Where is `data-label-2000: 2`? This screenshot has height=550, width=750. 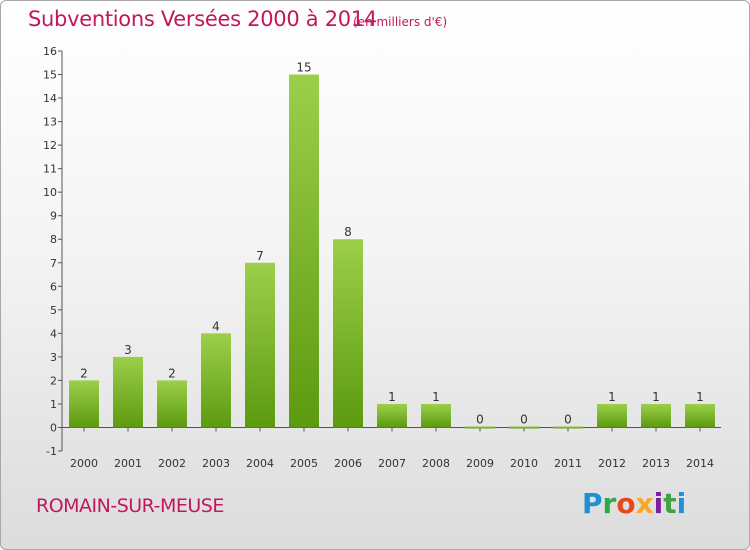 data-label-2000: 2 is located at coordinates (84, 373).